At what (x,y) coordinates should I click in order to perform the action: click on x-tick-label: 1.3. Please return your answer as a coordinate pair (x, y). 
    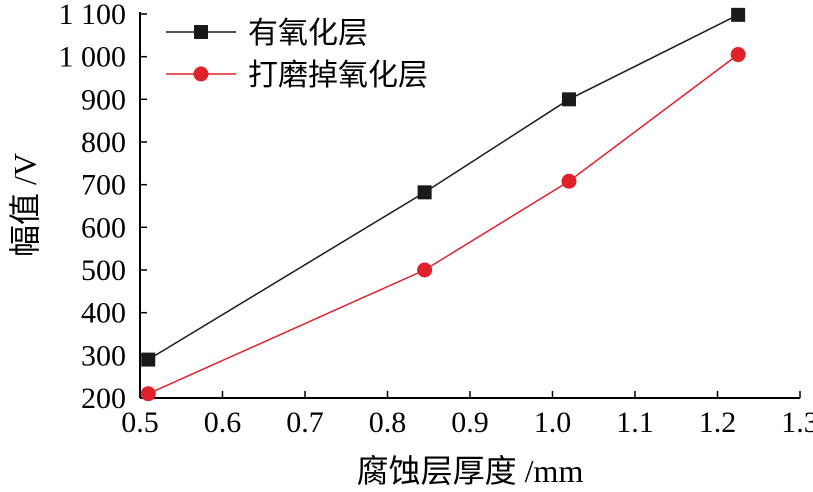
    Looking at the image, I should click on (797, 422).